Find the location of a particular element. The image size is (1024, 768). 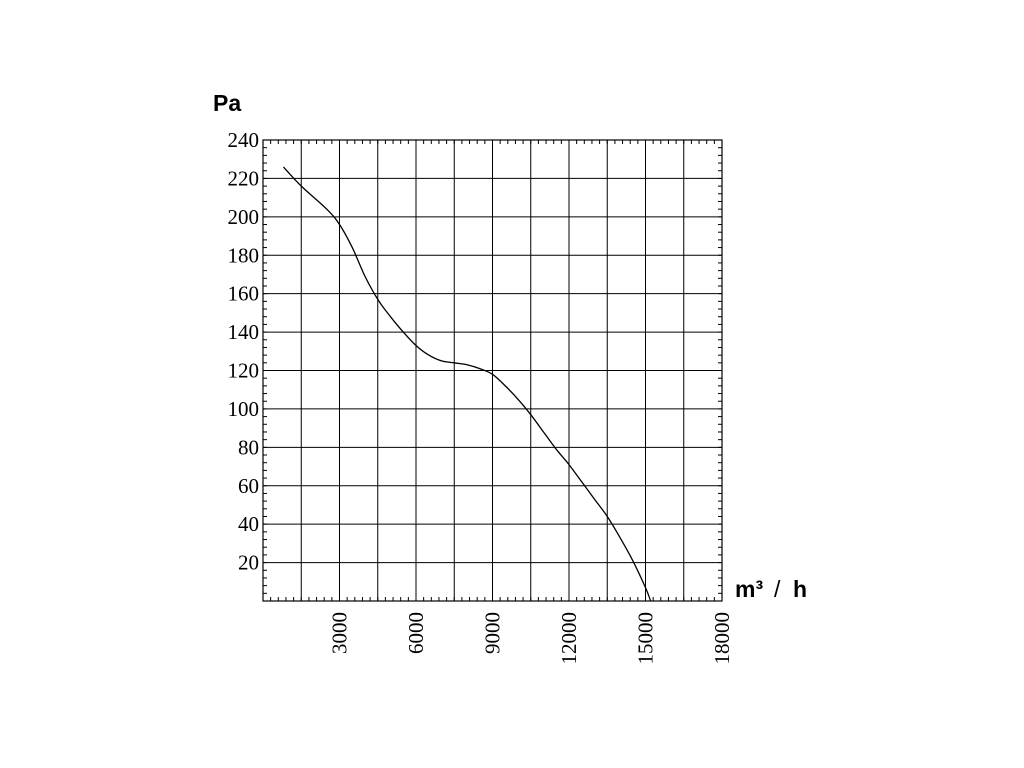

y-tick-label: 60 is located at coordinates (248, 486).